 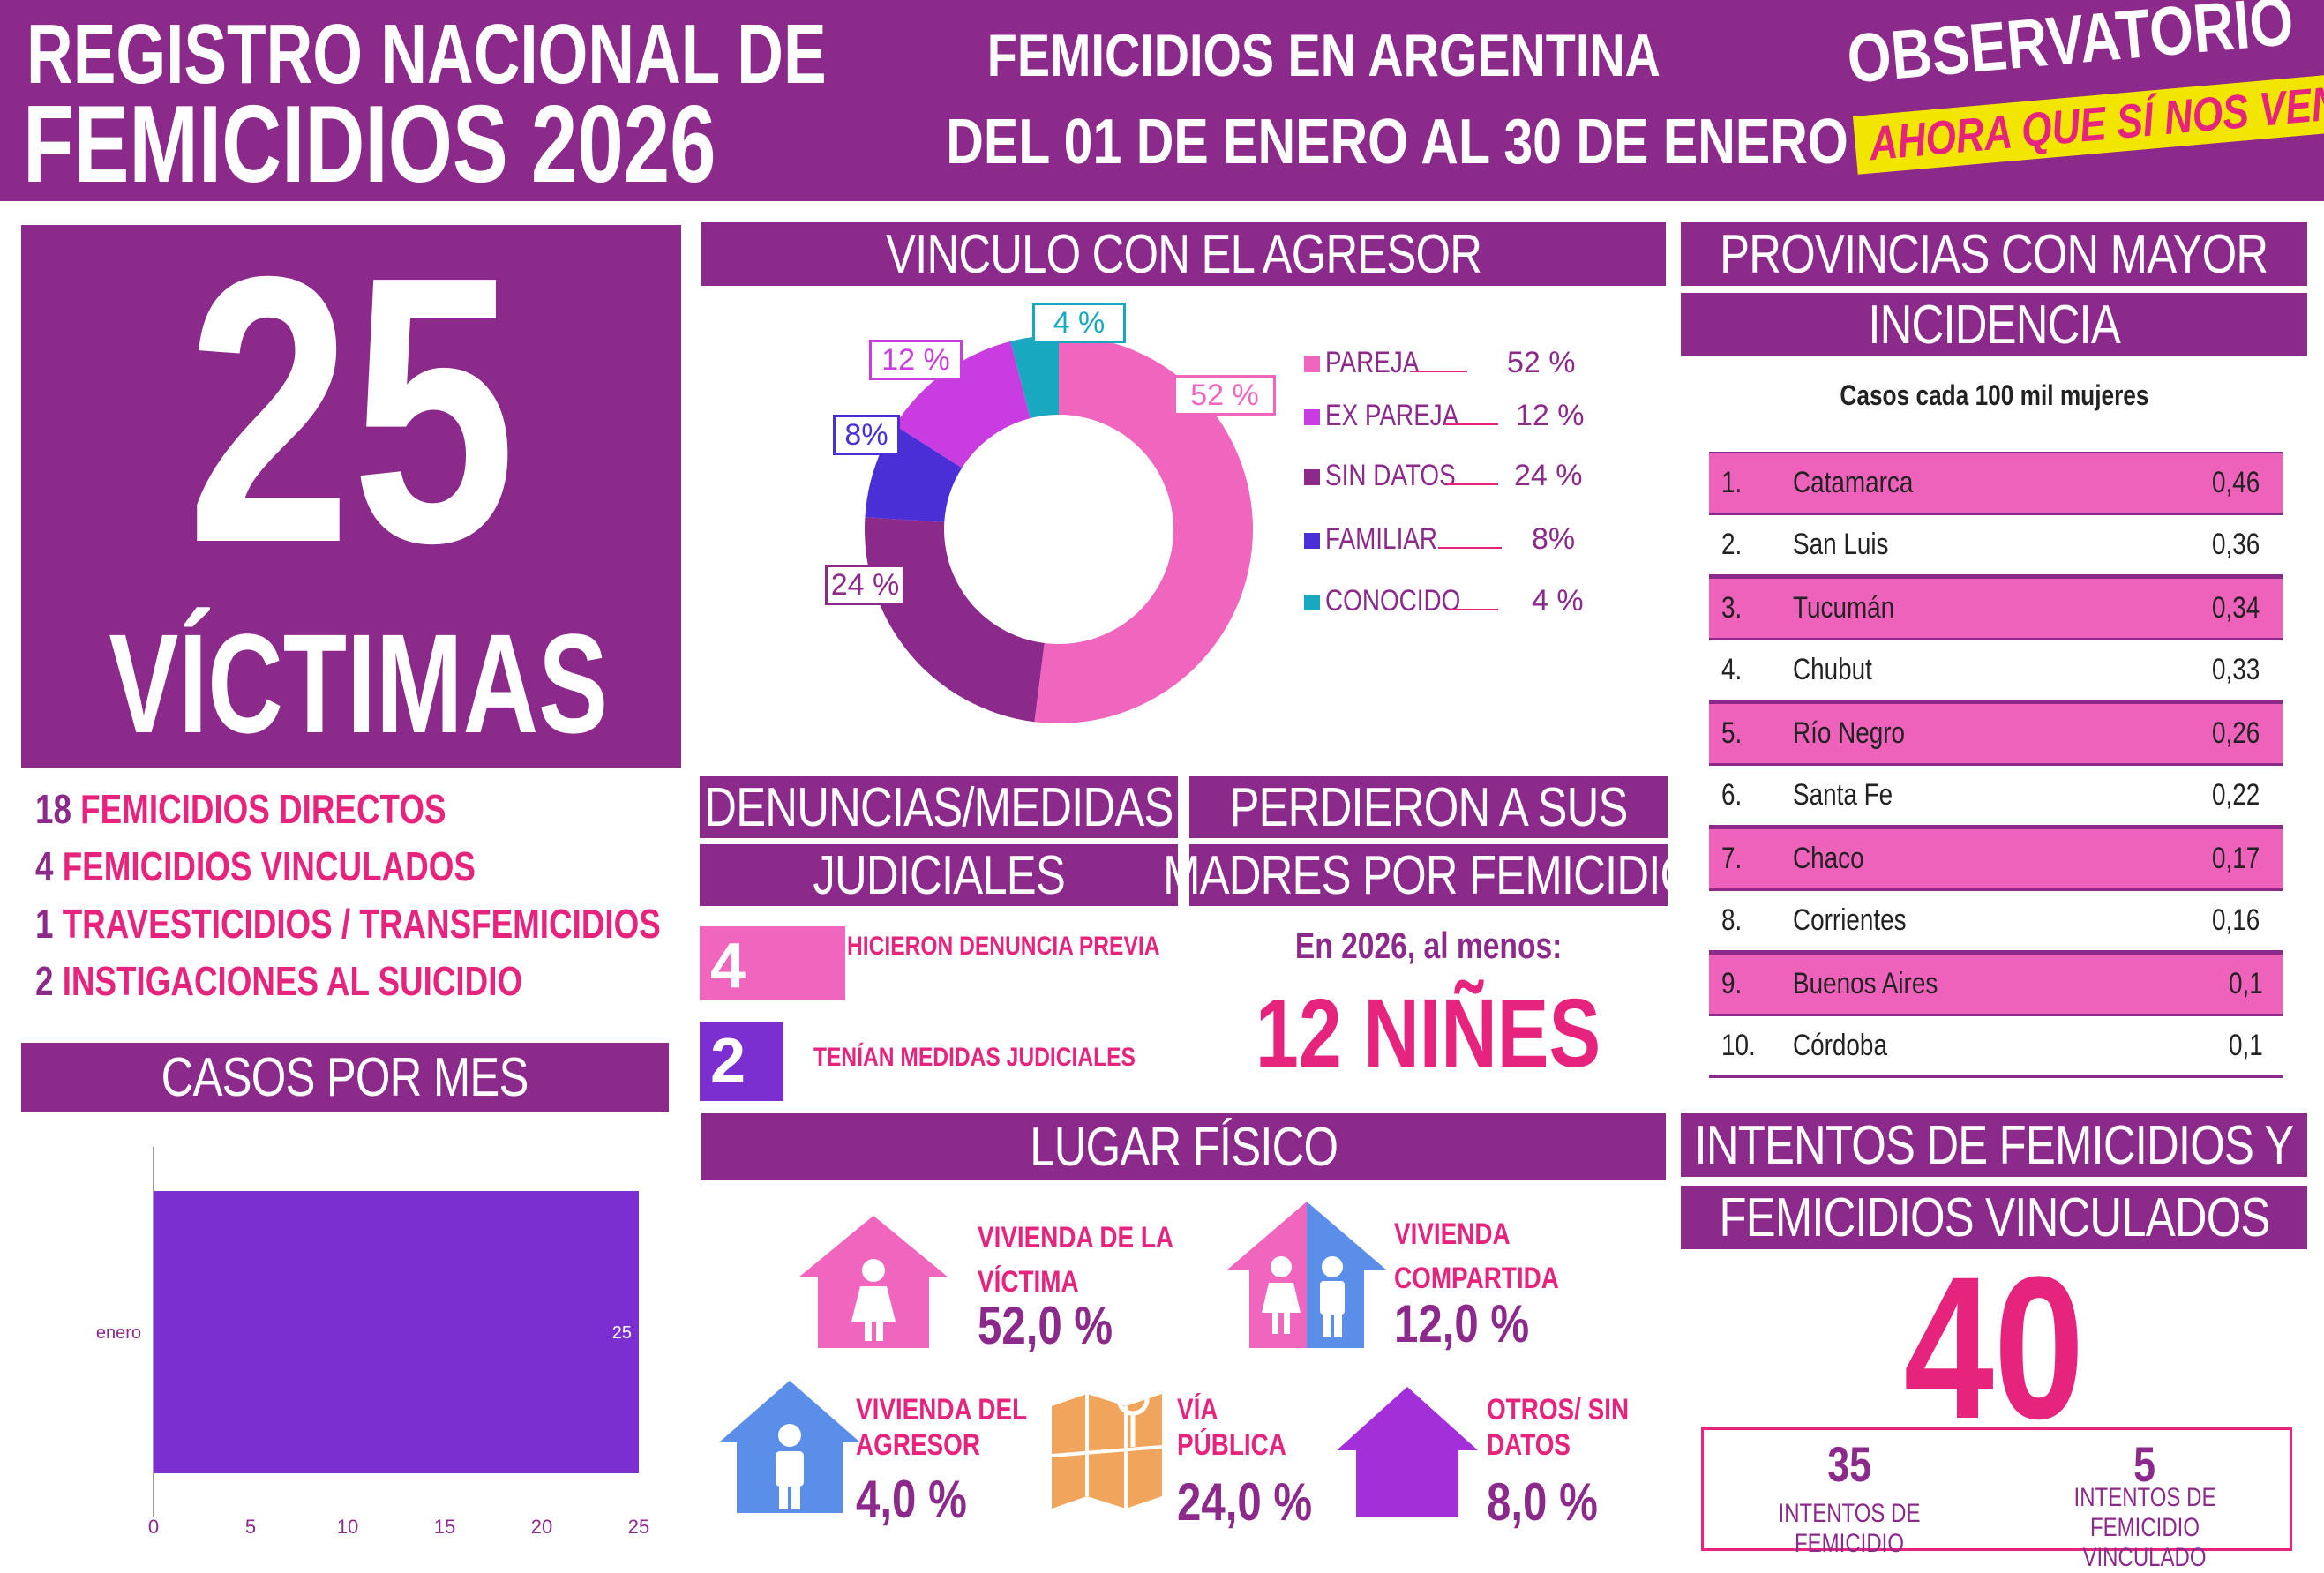 I want to click on donut-slice-pareja, so click(x=1144, y=529).